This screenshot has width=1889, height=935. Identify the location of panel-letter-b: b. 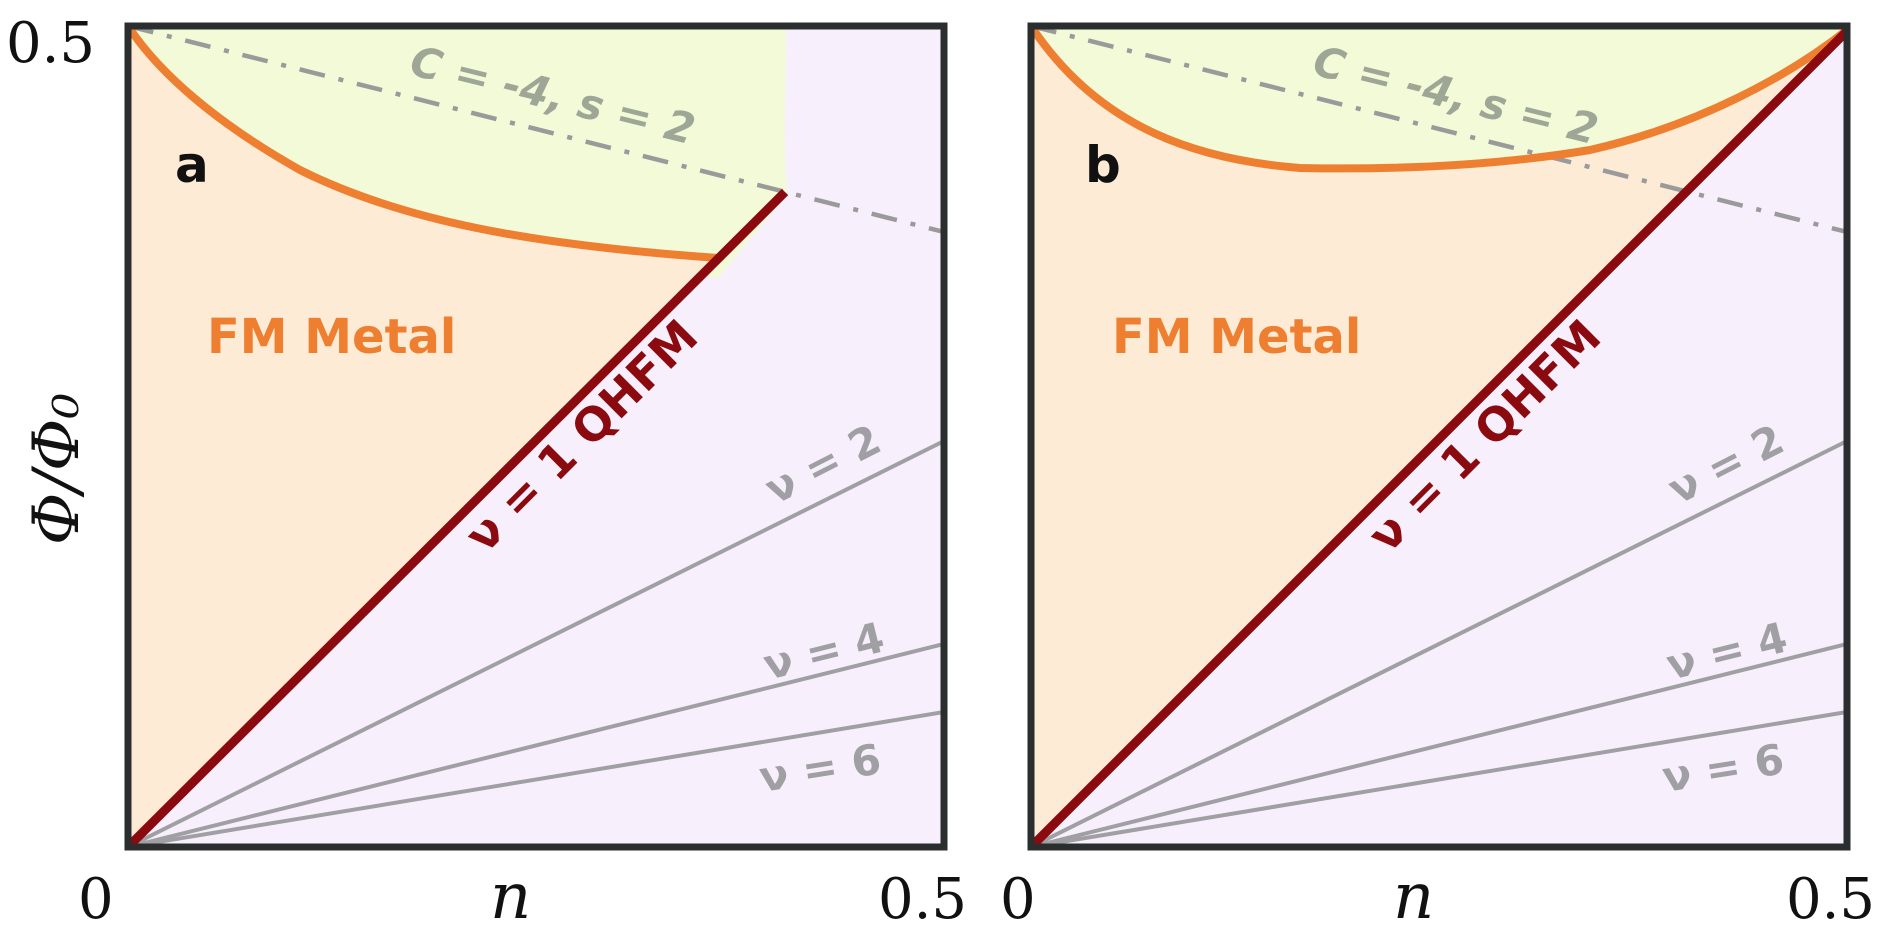
(1103, 165).